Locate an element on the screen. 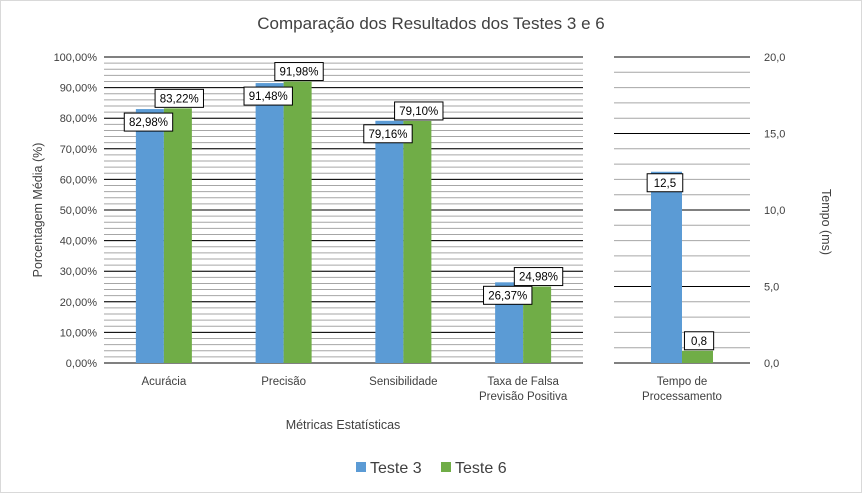 This screenshot has width=862, height=493. y-tick-label: 90,00% is located at coordinates (79, 89).